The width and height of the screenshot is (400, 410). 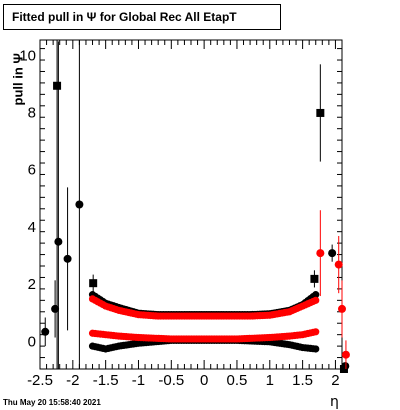 I want to click on x-tick-label: 2, so click(x=335, y=380).